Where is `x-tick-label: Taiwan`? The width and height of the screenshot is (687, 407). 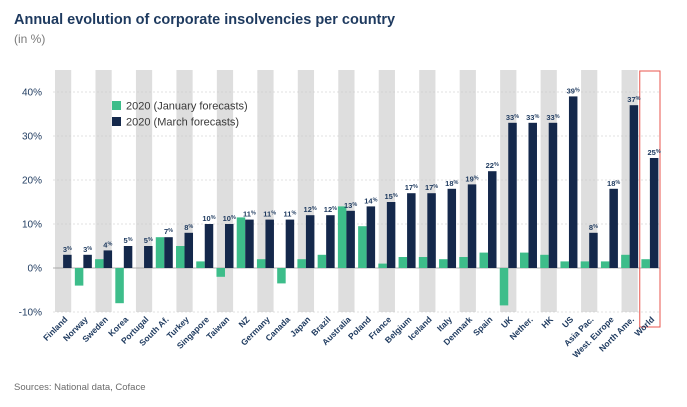
x-tick-label: Taiwan is located at coordinates (217, 327).